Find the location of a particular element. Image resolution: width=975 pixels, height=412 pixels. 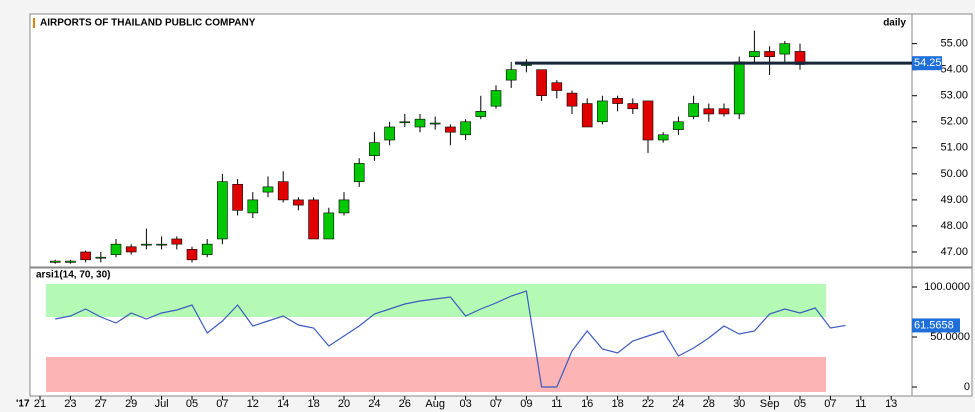

y-tick-label: 50.00 is located at coordinates (954, 174).